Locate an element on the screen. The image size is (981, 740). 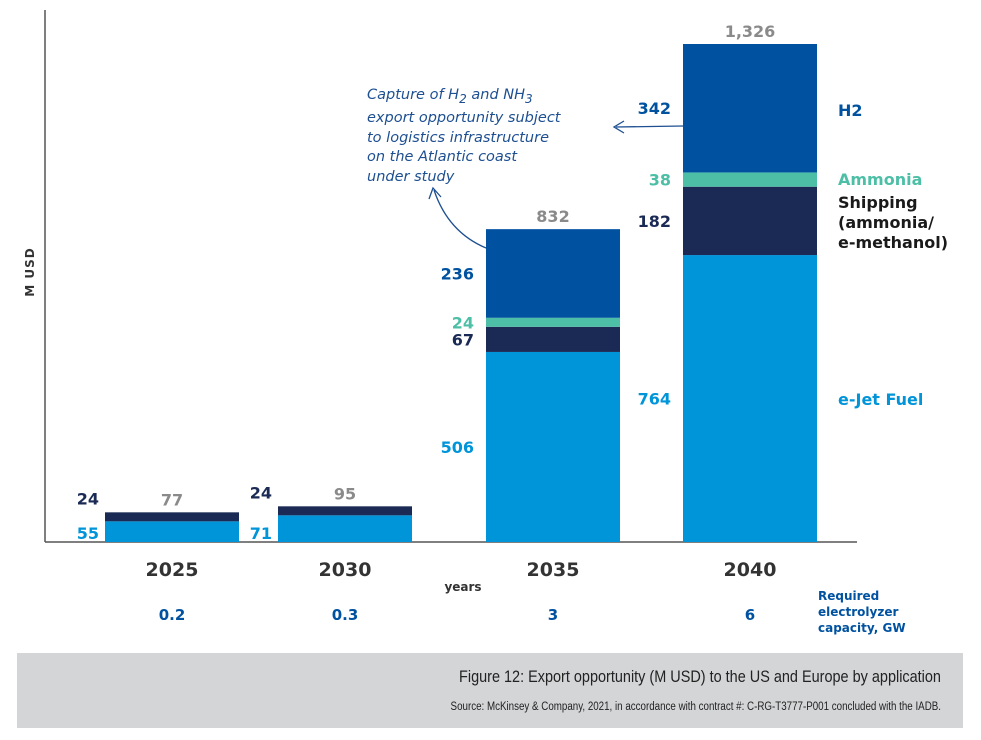
legend-shipping-line1: Shipping is located at coordinates (878, 202).